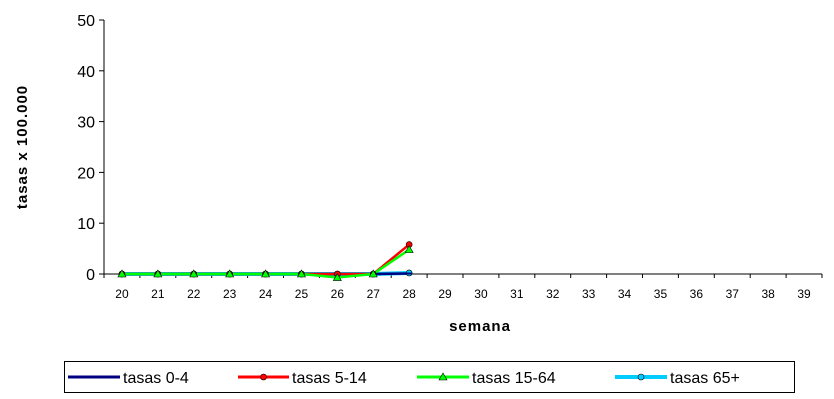 This screenshot has width=834, height=399. I want to click on x-tick-label: 36, so click(697, 294).